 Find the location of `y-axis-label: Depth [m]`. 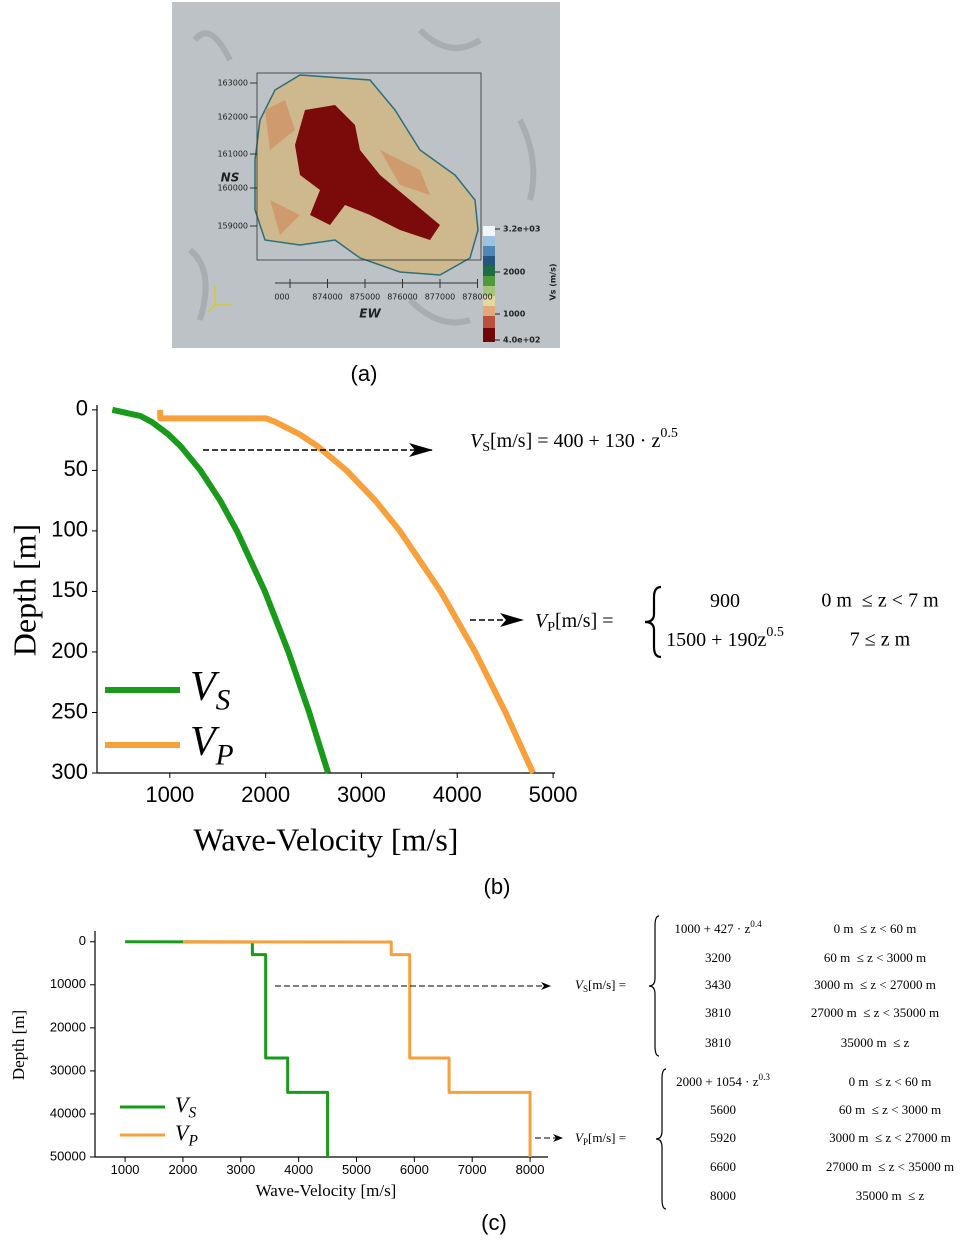

y-axis-label: Depth [m] is located at coordinates (18, 1045).